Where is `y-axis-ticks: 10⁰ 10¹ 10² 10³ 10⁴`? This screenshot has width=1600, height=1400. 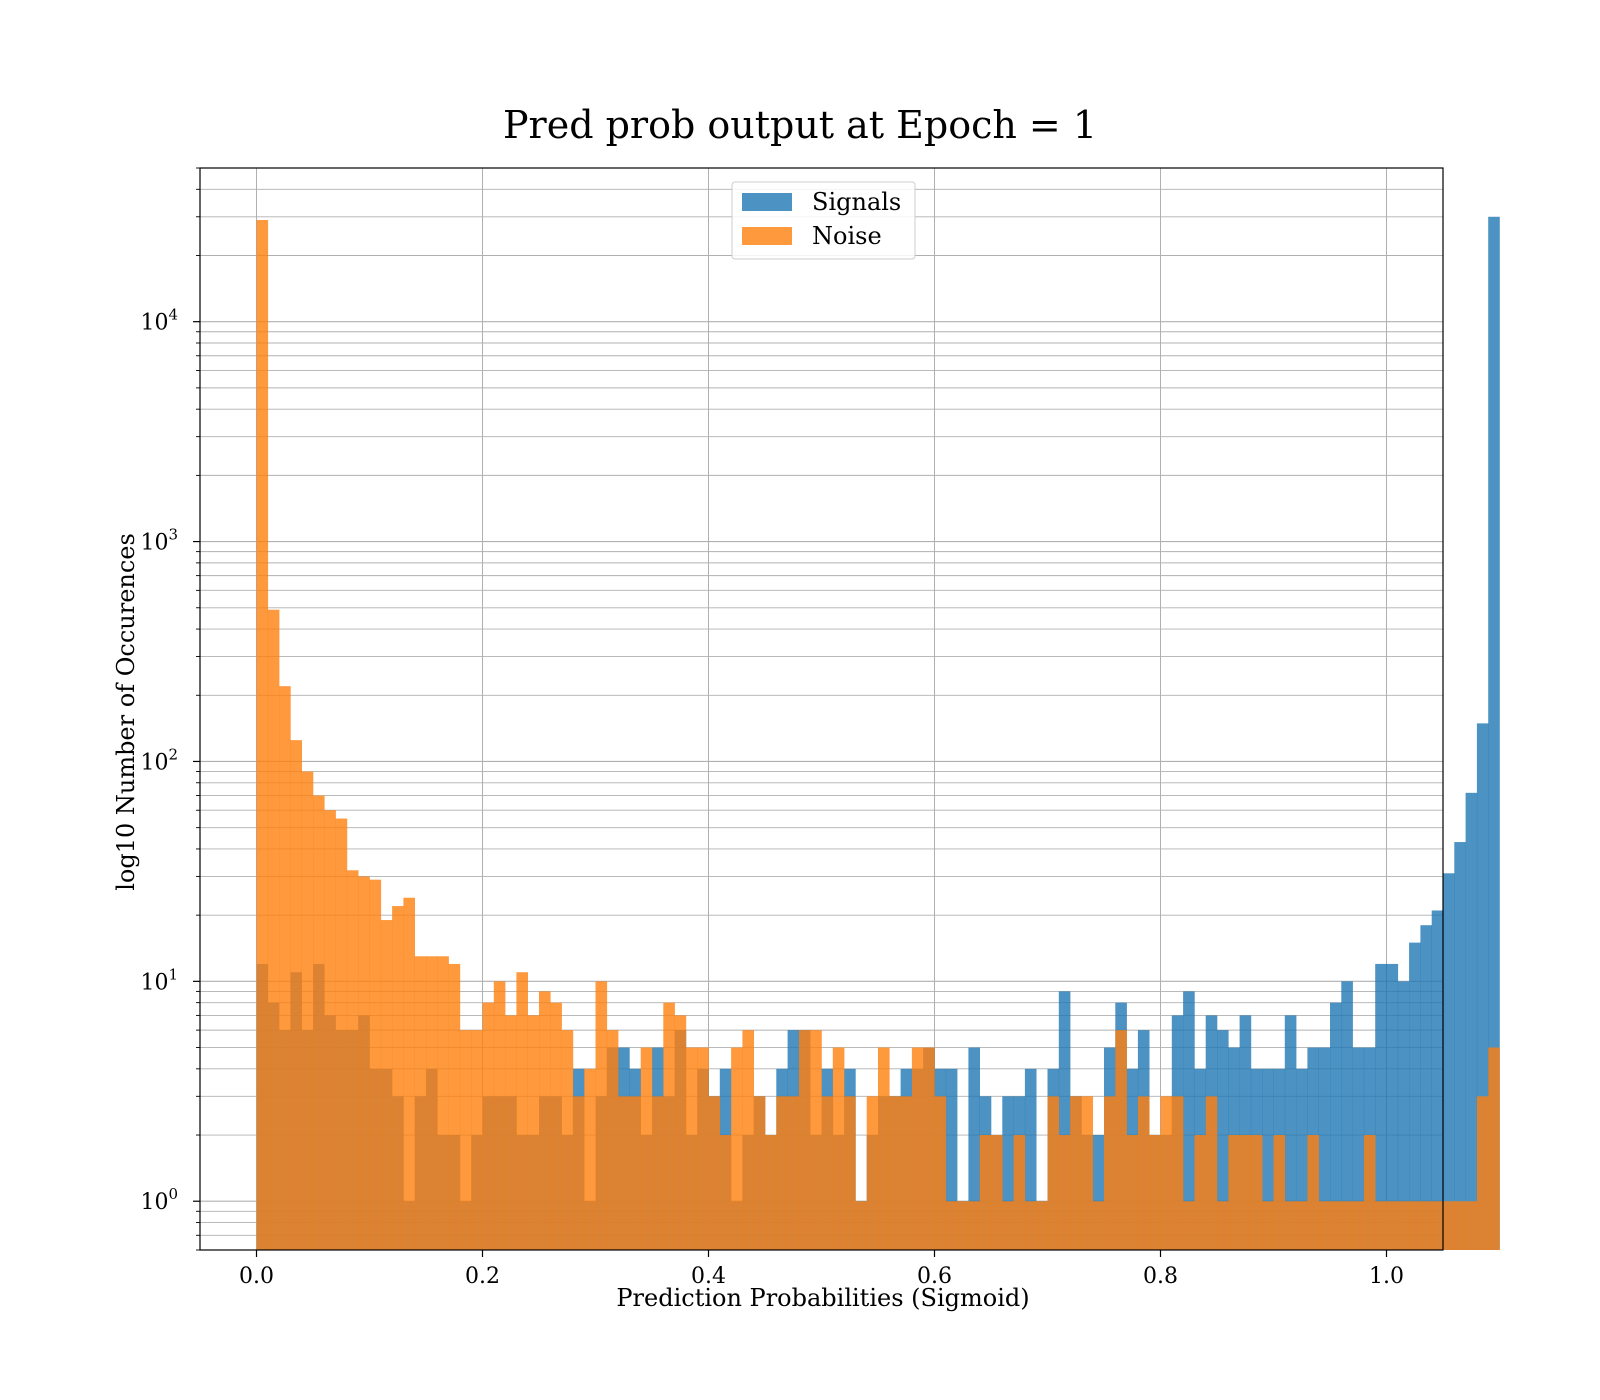
y-axis-ticks: 10⁰ 10¹ 10² 10³ 10⁴ is located at coordinates (170, 709).